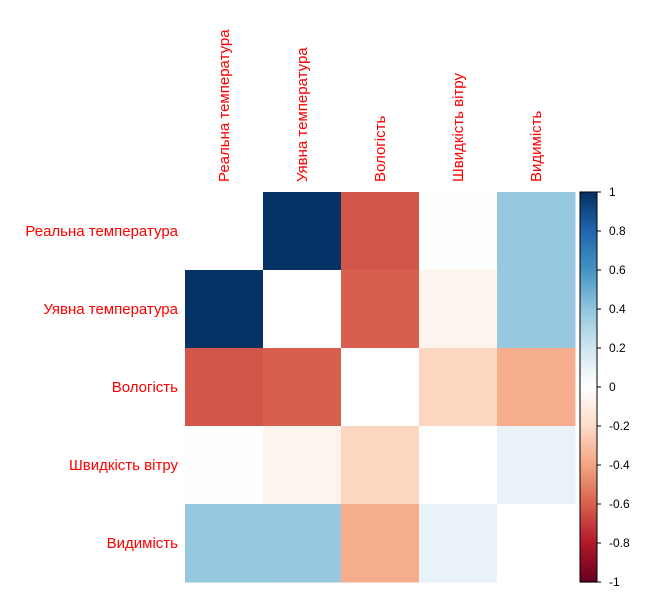 The height and width of the screenshot is (604, 648). Describe the element at coordinates (617, 309) in the screenshot. I see `color-legend-tick-label: 0.4` at that location.